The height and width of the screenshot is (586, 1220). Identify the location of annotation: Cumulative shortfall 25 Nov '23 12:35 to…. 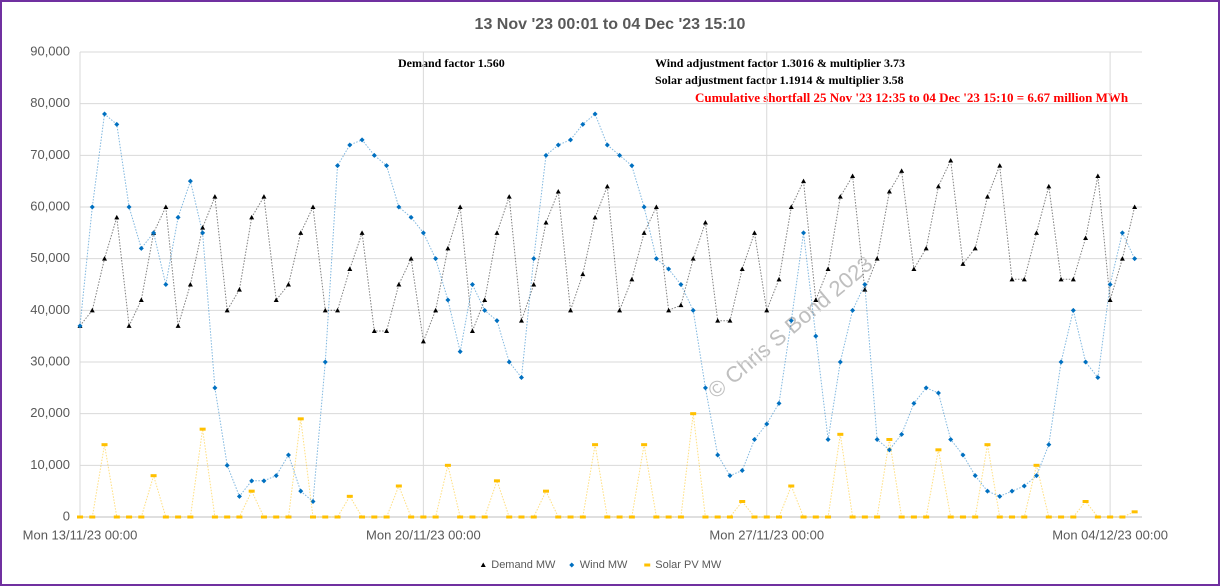
(912, 97).